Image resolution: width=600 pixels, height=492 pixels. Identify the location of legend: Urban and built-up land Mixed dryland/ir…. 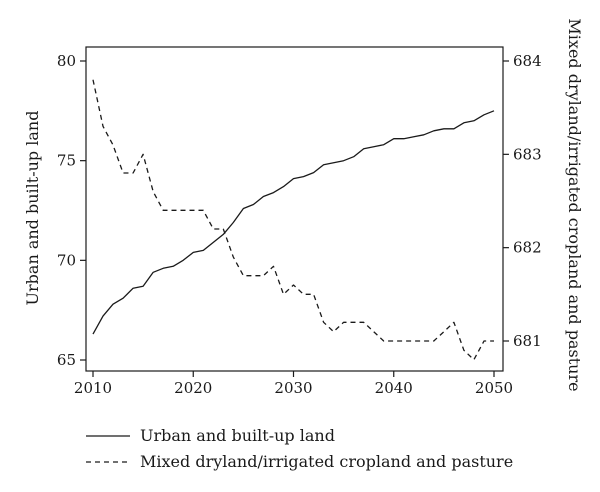
(299, 448).